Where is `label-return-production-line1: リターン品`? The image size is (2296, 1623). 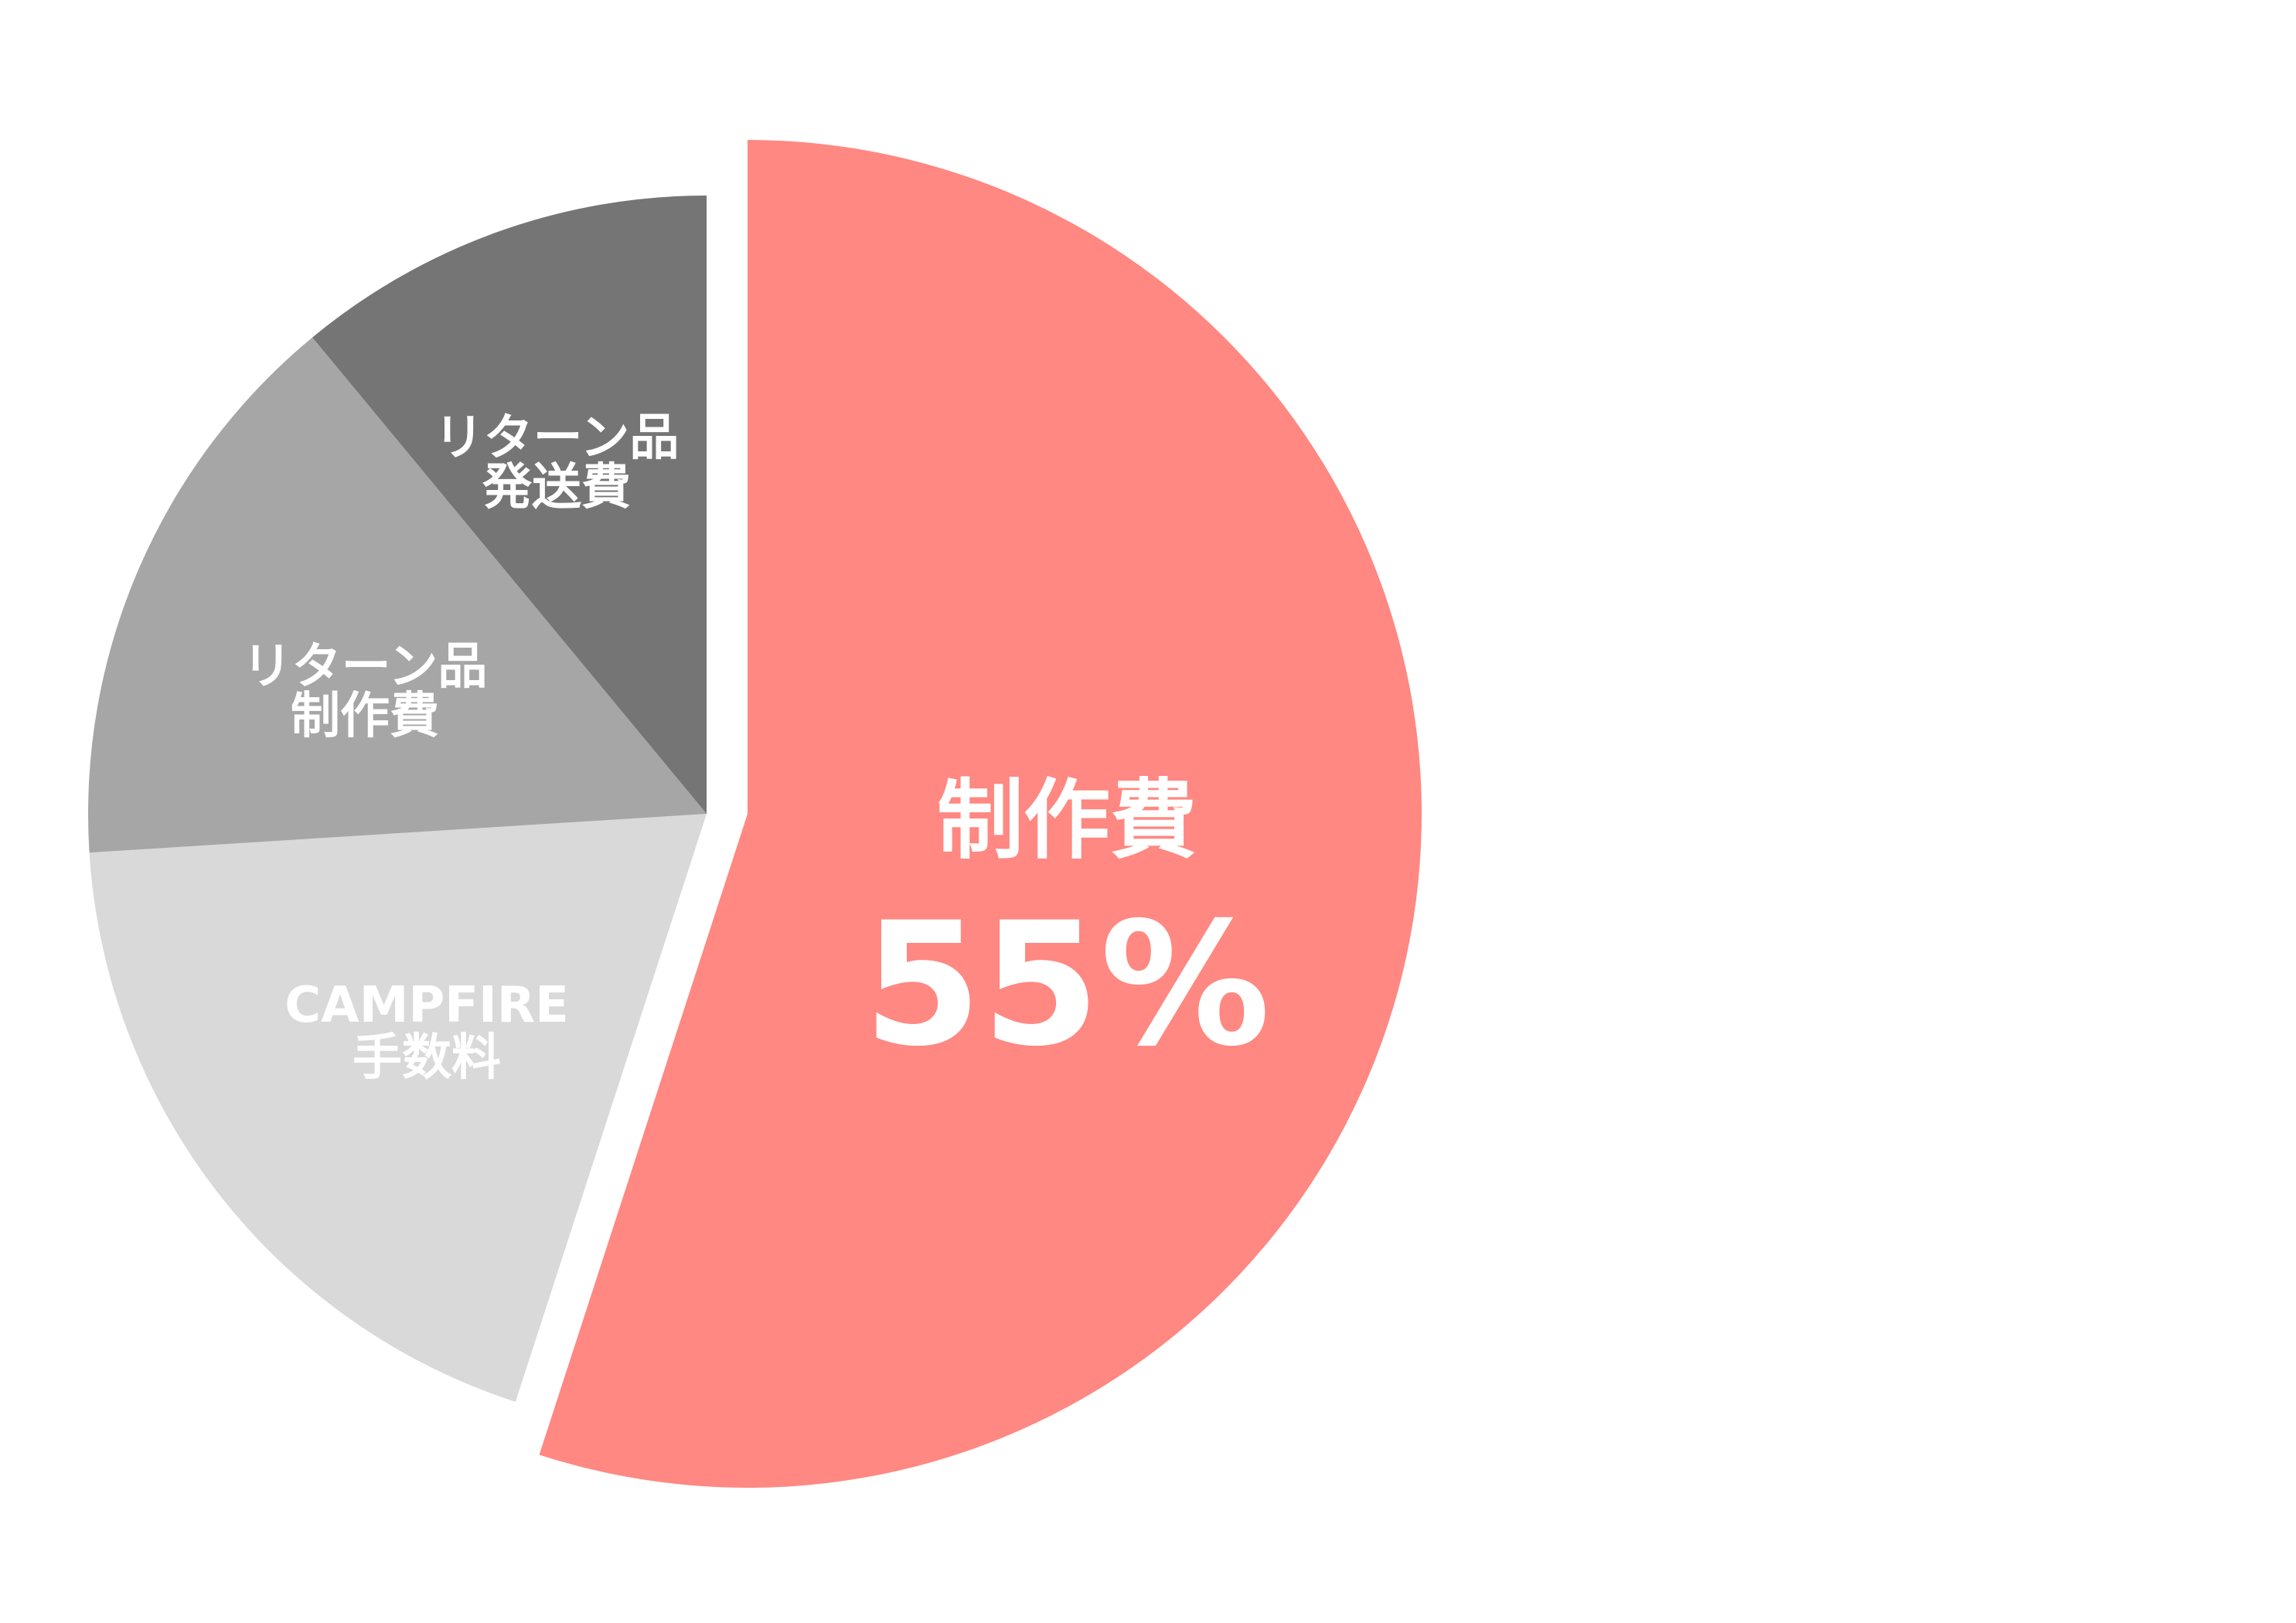
label-return-production-line1: リターン品 is located at coordinates (365, 667).